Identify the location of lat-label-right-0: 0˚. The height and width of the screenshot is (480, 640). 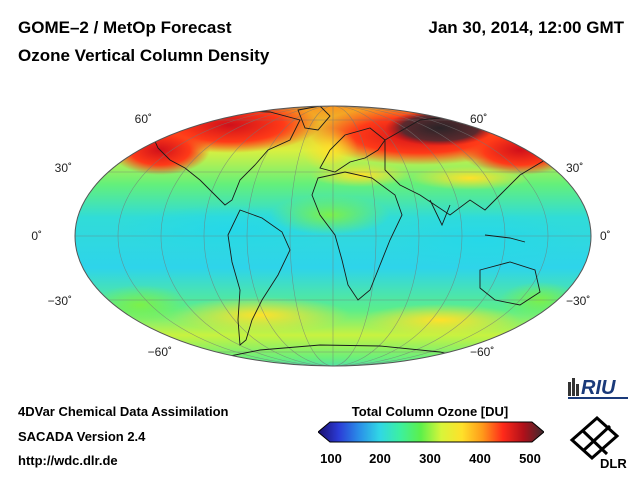
(605, 236).